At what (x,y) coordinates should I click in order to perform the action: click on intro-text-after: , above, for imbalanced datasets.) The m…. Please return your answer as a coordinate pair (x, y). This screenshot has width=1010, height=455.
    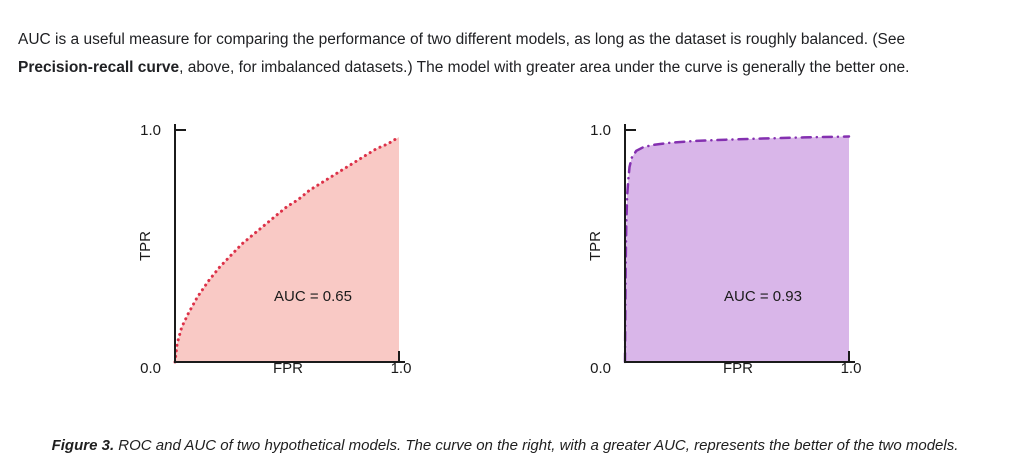
    Looking at the image, I should click on (544, 67).